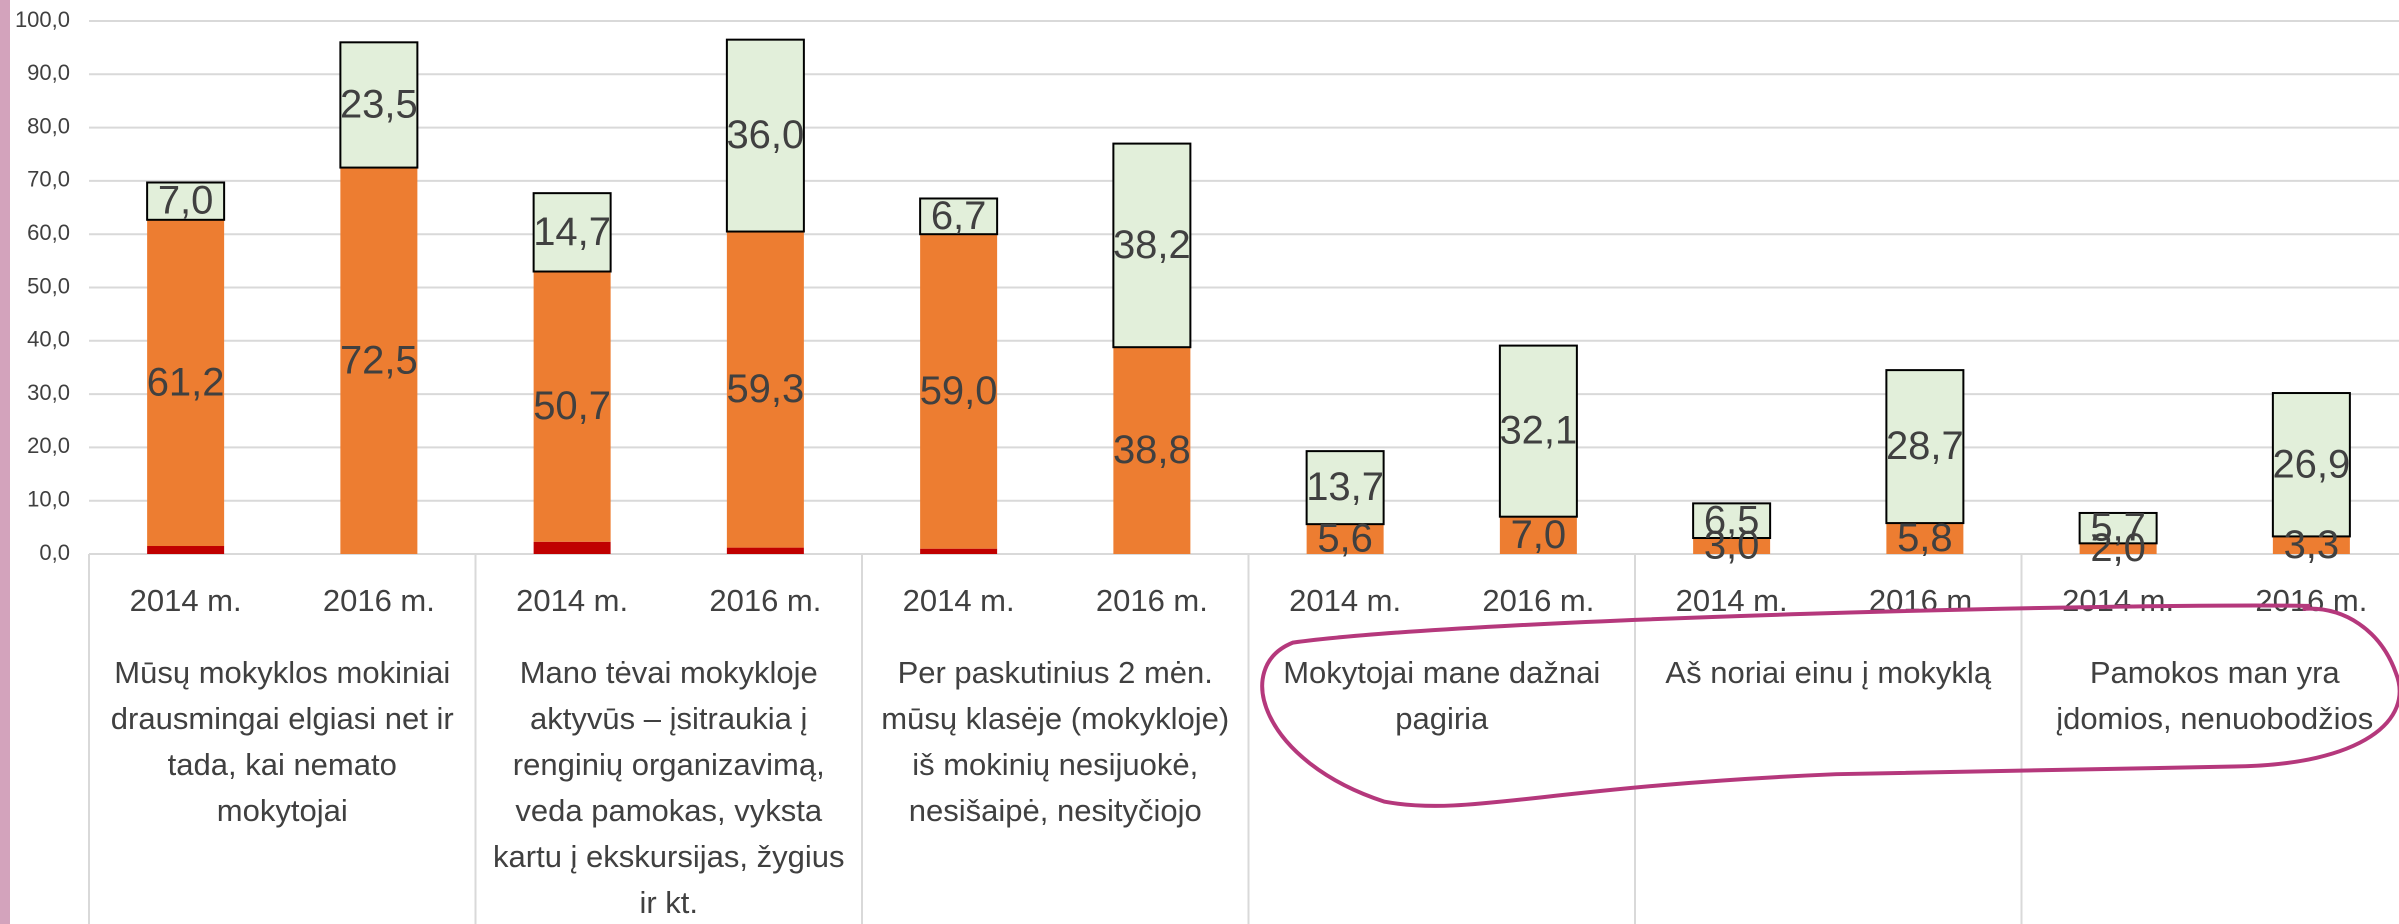 The height and width of the screenshot is (924, 2399). Describe the element at coordinates (48, 125) in the screenshot. I see `y-tick-label: 80,0` at that location.